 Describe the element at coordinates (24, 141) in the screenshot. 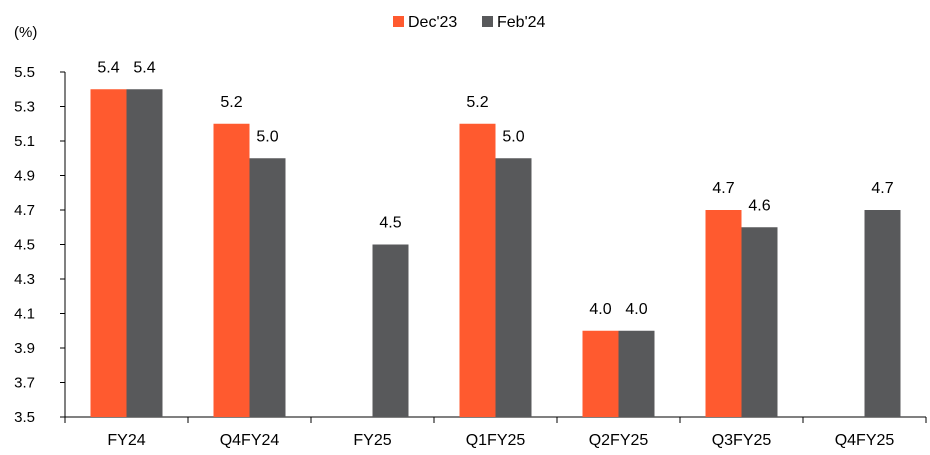

I see `y-tick-label: 5.1` at that location.